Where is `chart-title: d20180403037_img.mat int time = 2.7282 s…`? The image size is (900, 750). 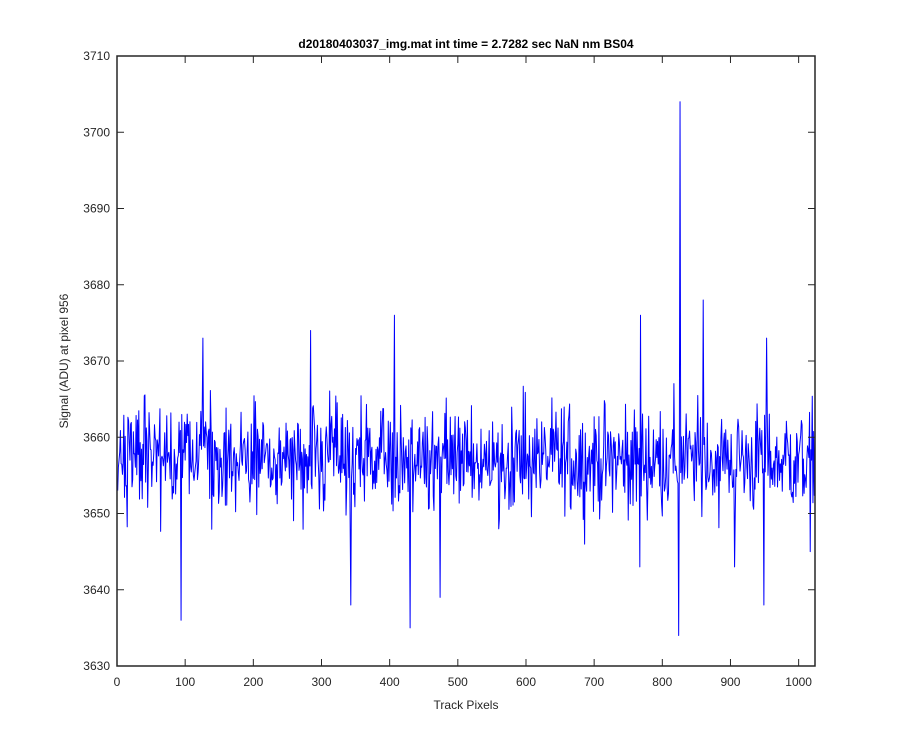 chart-title: d20180403037_img.mat int time = 2.7282 s… is located at coordinates (466, 44).